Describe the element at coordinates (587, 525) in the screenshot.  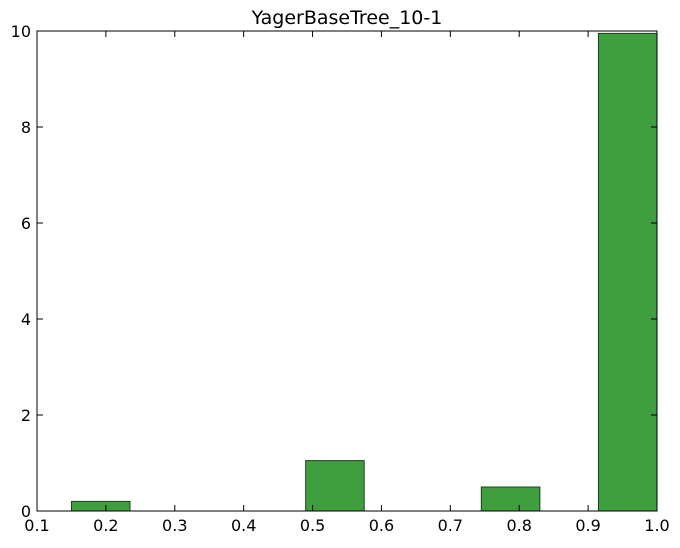
I see `x-tick-label-8: 0.9` at that location.